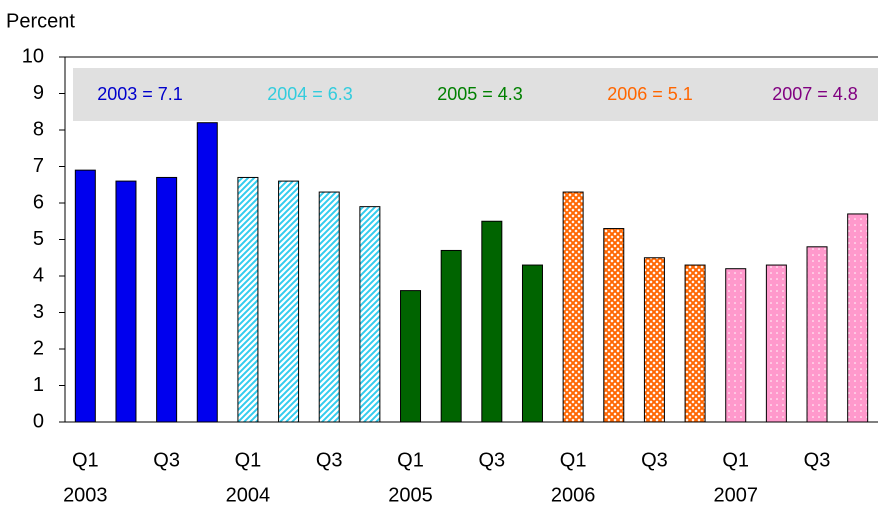  What do you see at coordinates (40, 21) in the screenshot?
I see `y-axis-label: Percent` at bounding box center [40, 21].